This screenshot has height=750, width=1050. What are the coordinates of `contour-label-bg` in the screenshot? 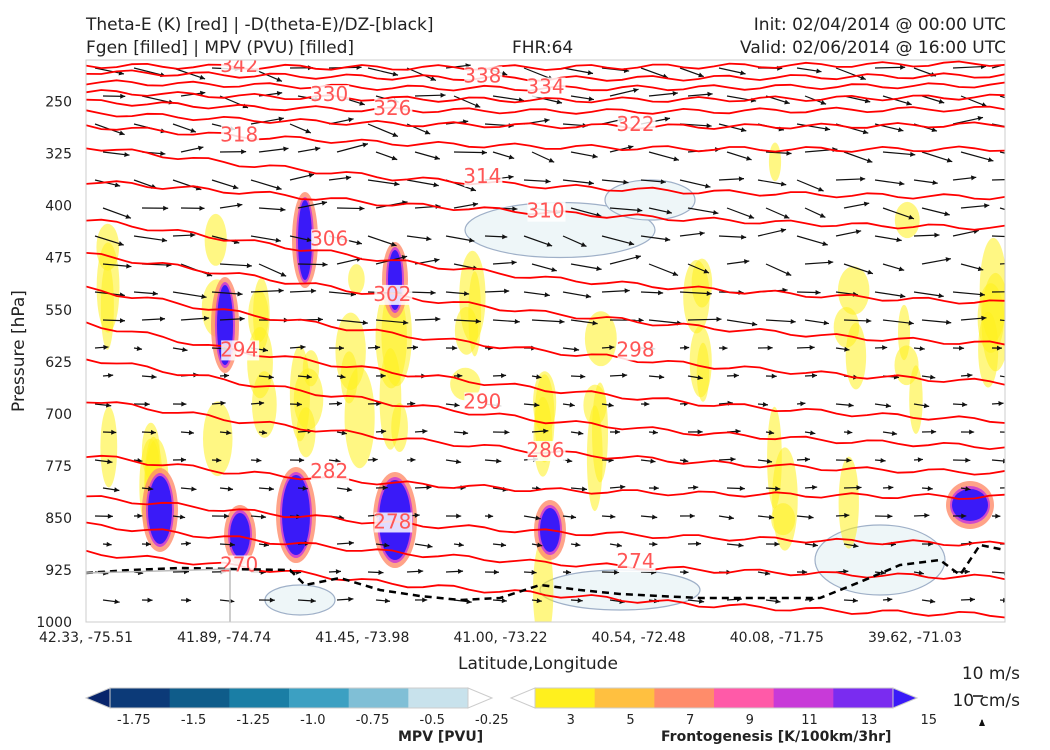 It's located at (483, 76).